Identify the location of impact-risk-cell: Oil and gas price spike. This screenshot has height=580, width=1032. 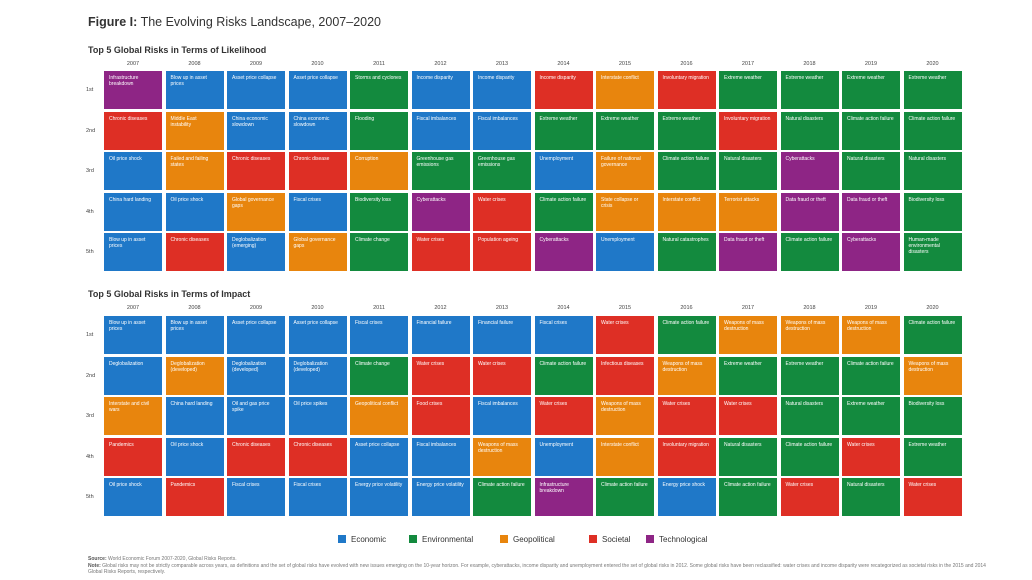
(256, 416).